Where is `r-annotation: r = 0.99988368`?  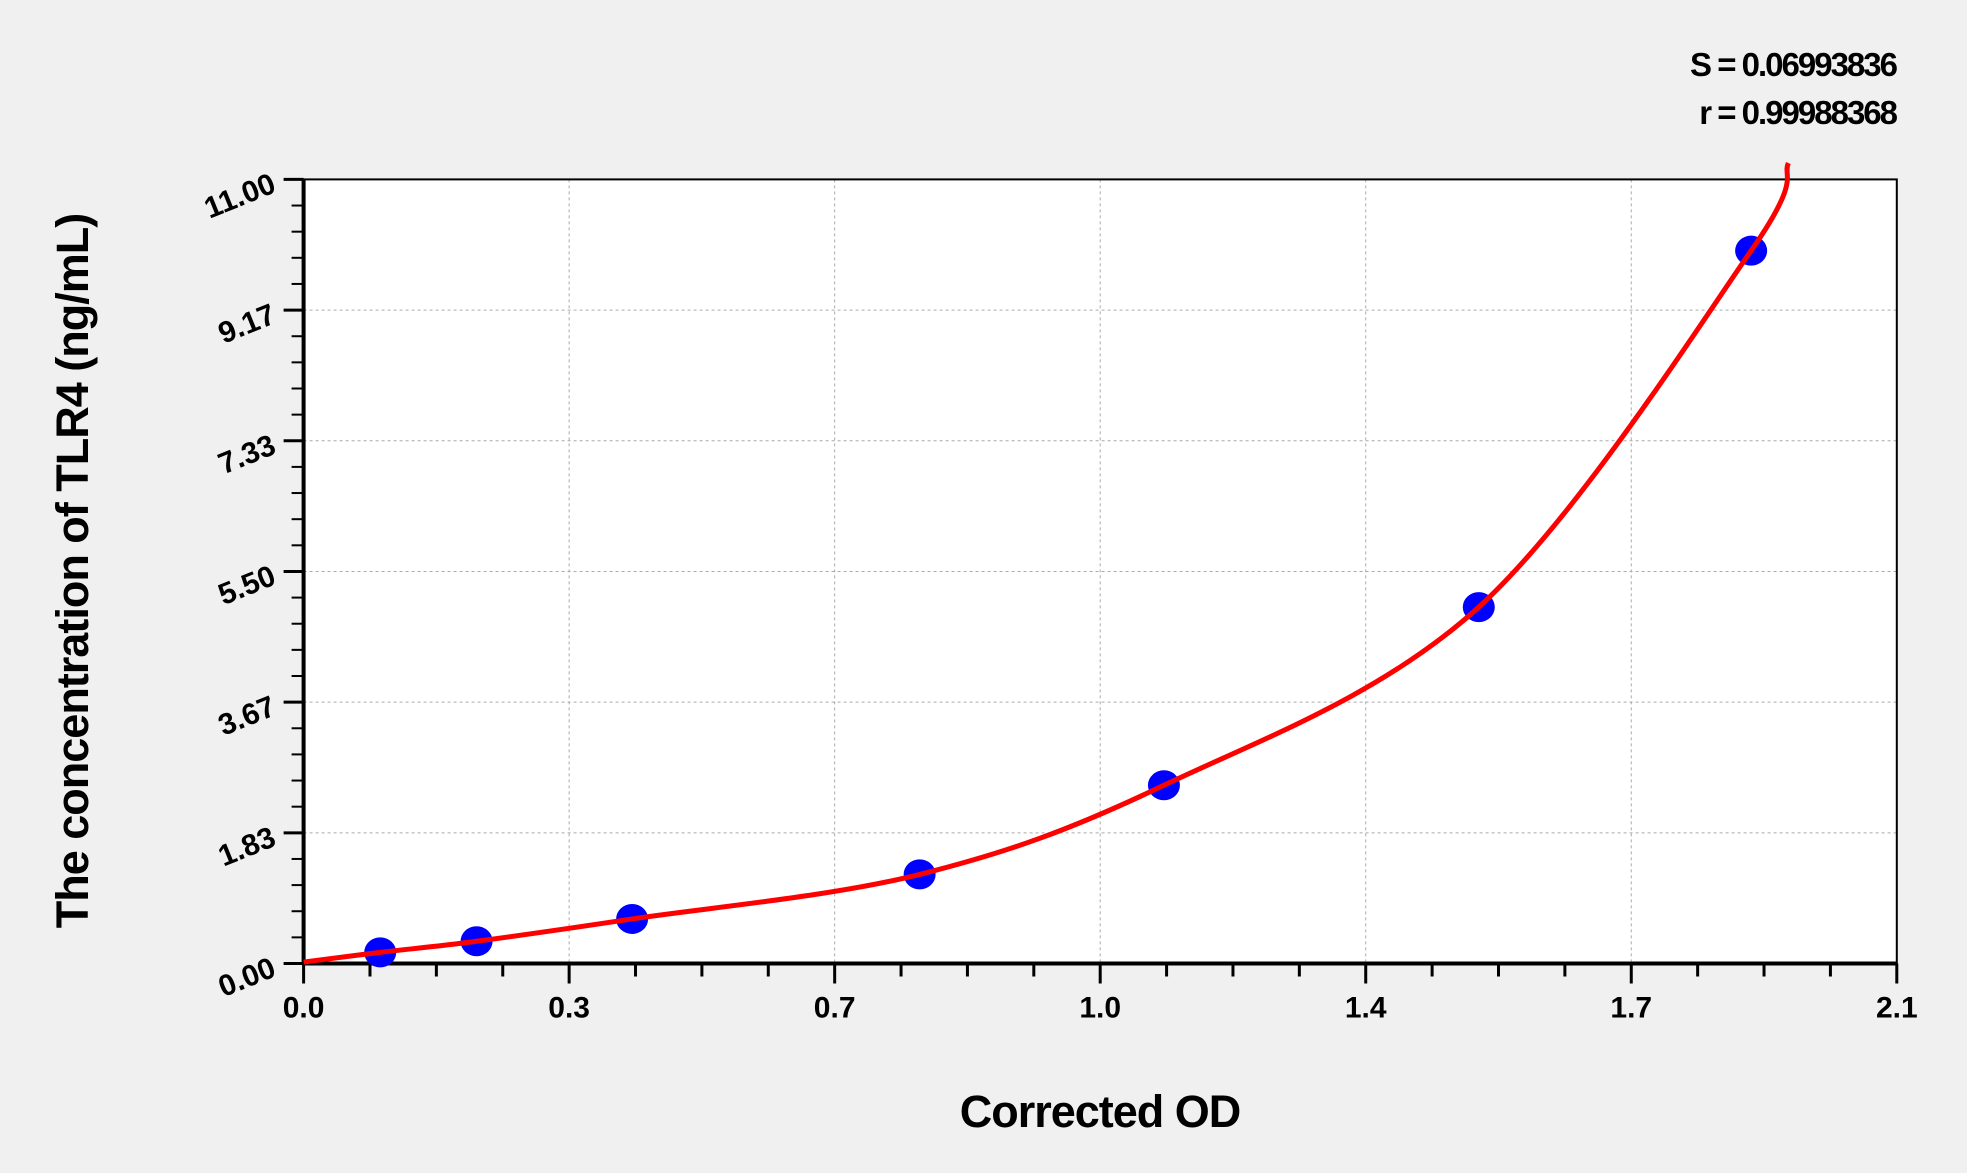
r-annotation: r = 0.99988368 is located at coordinates (1798, 112).